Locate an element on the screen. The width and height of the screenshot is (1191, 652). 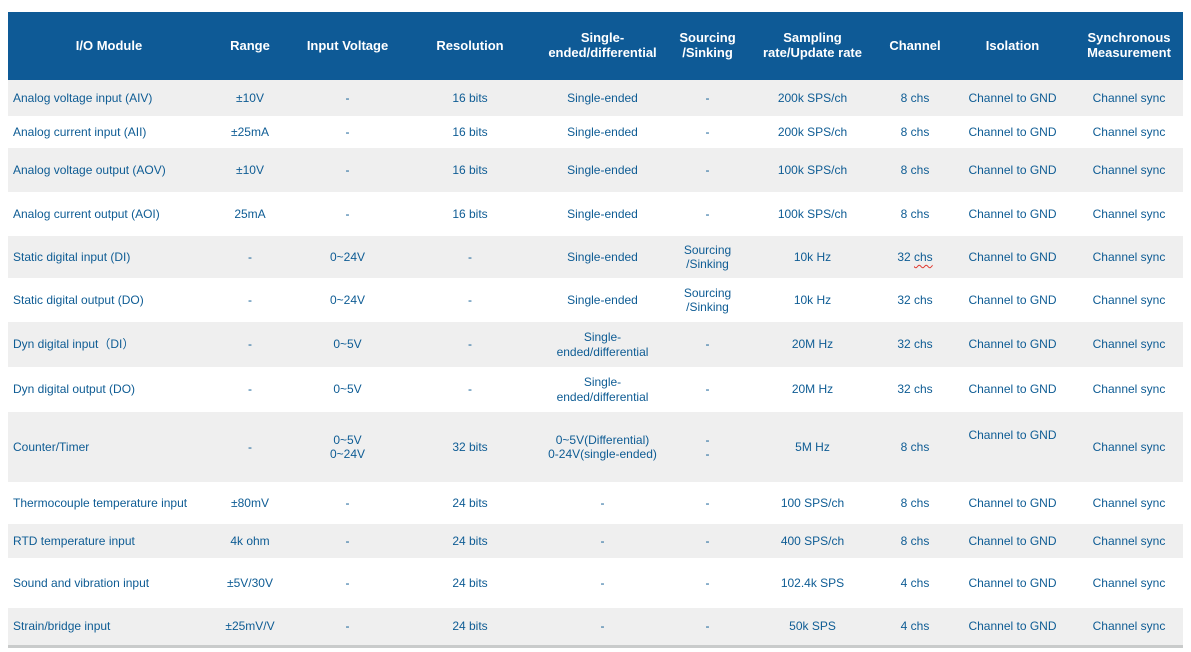
cell-range: ±25mV/V is located at coordinates (250, 626).